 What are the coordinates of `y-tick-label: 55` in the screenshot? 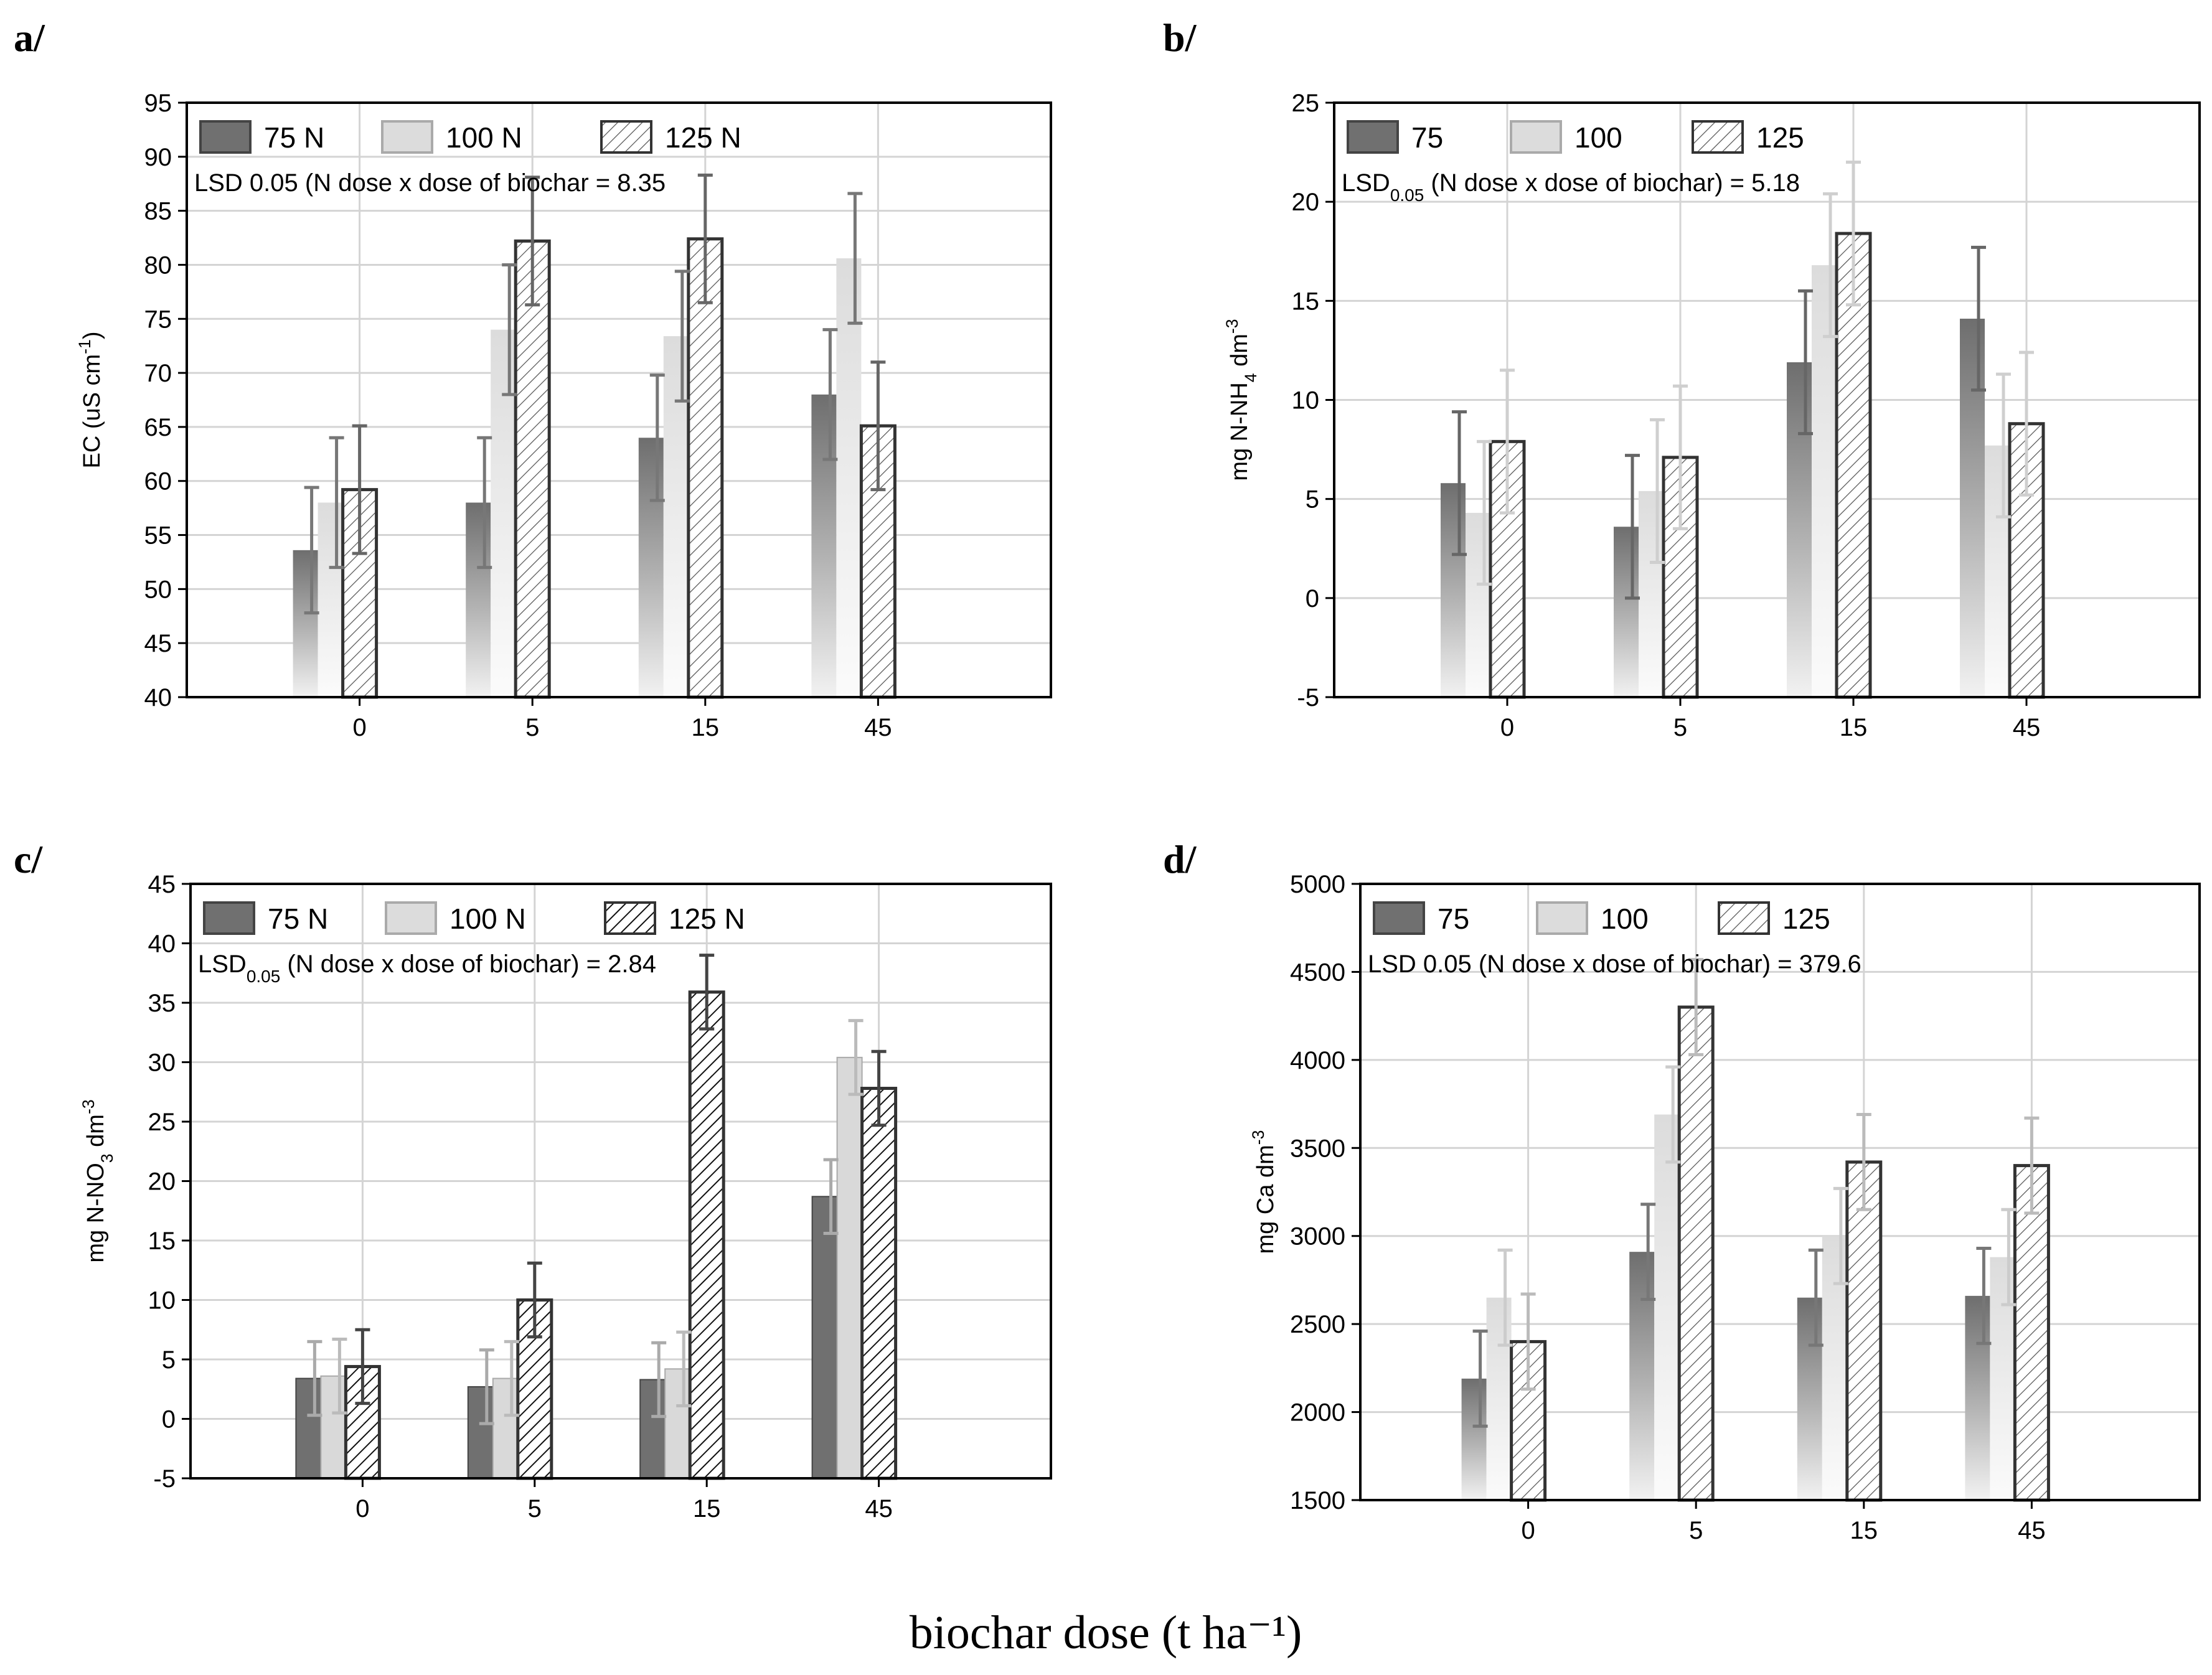 It's located at (158, 536).